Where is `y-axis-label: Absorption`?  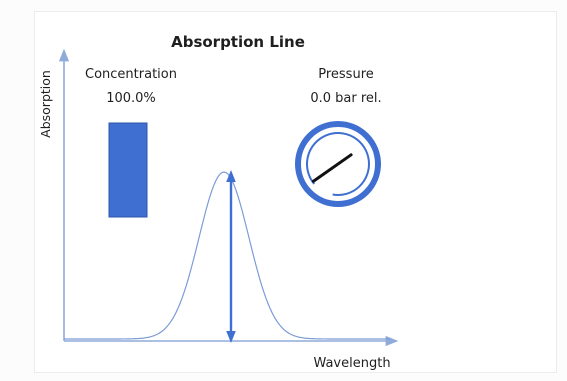
y-axis-label: Absorption is located at coordinates (45, 104).